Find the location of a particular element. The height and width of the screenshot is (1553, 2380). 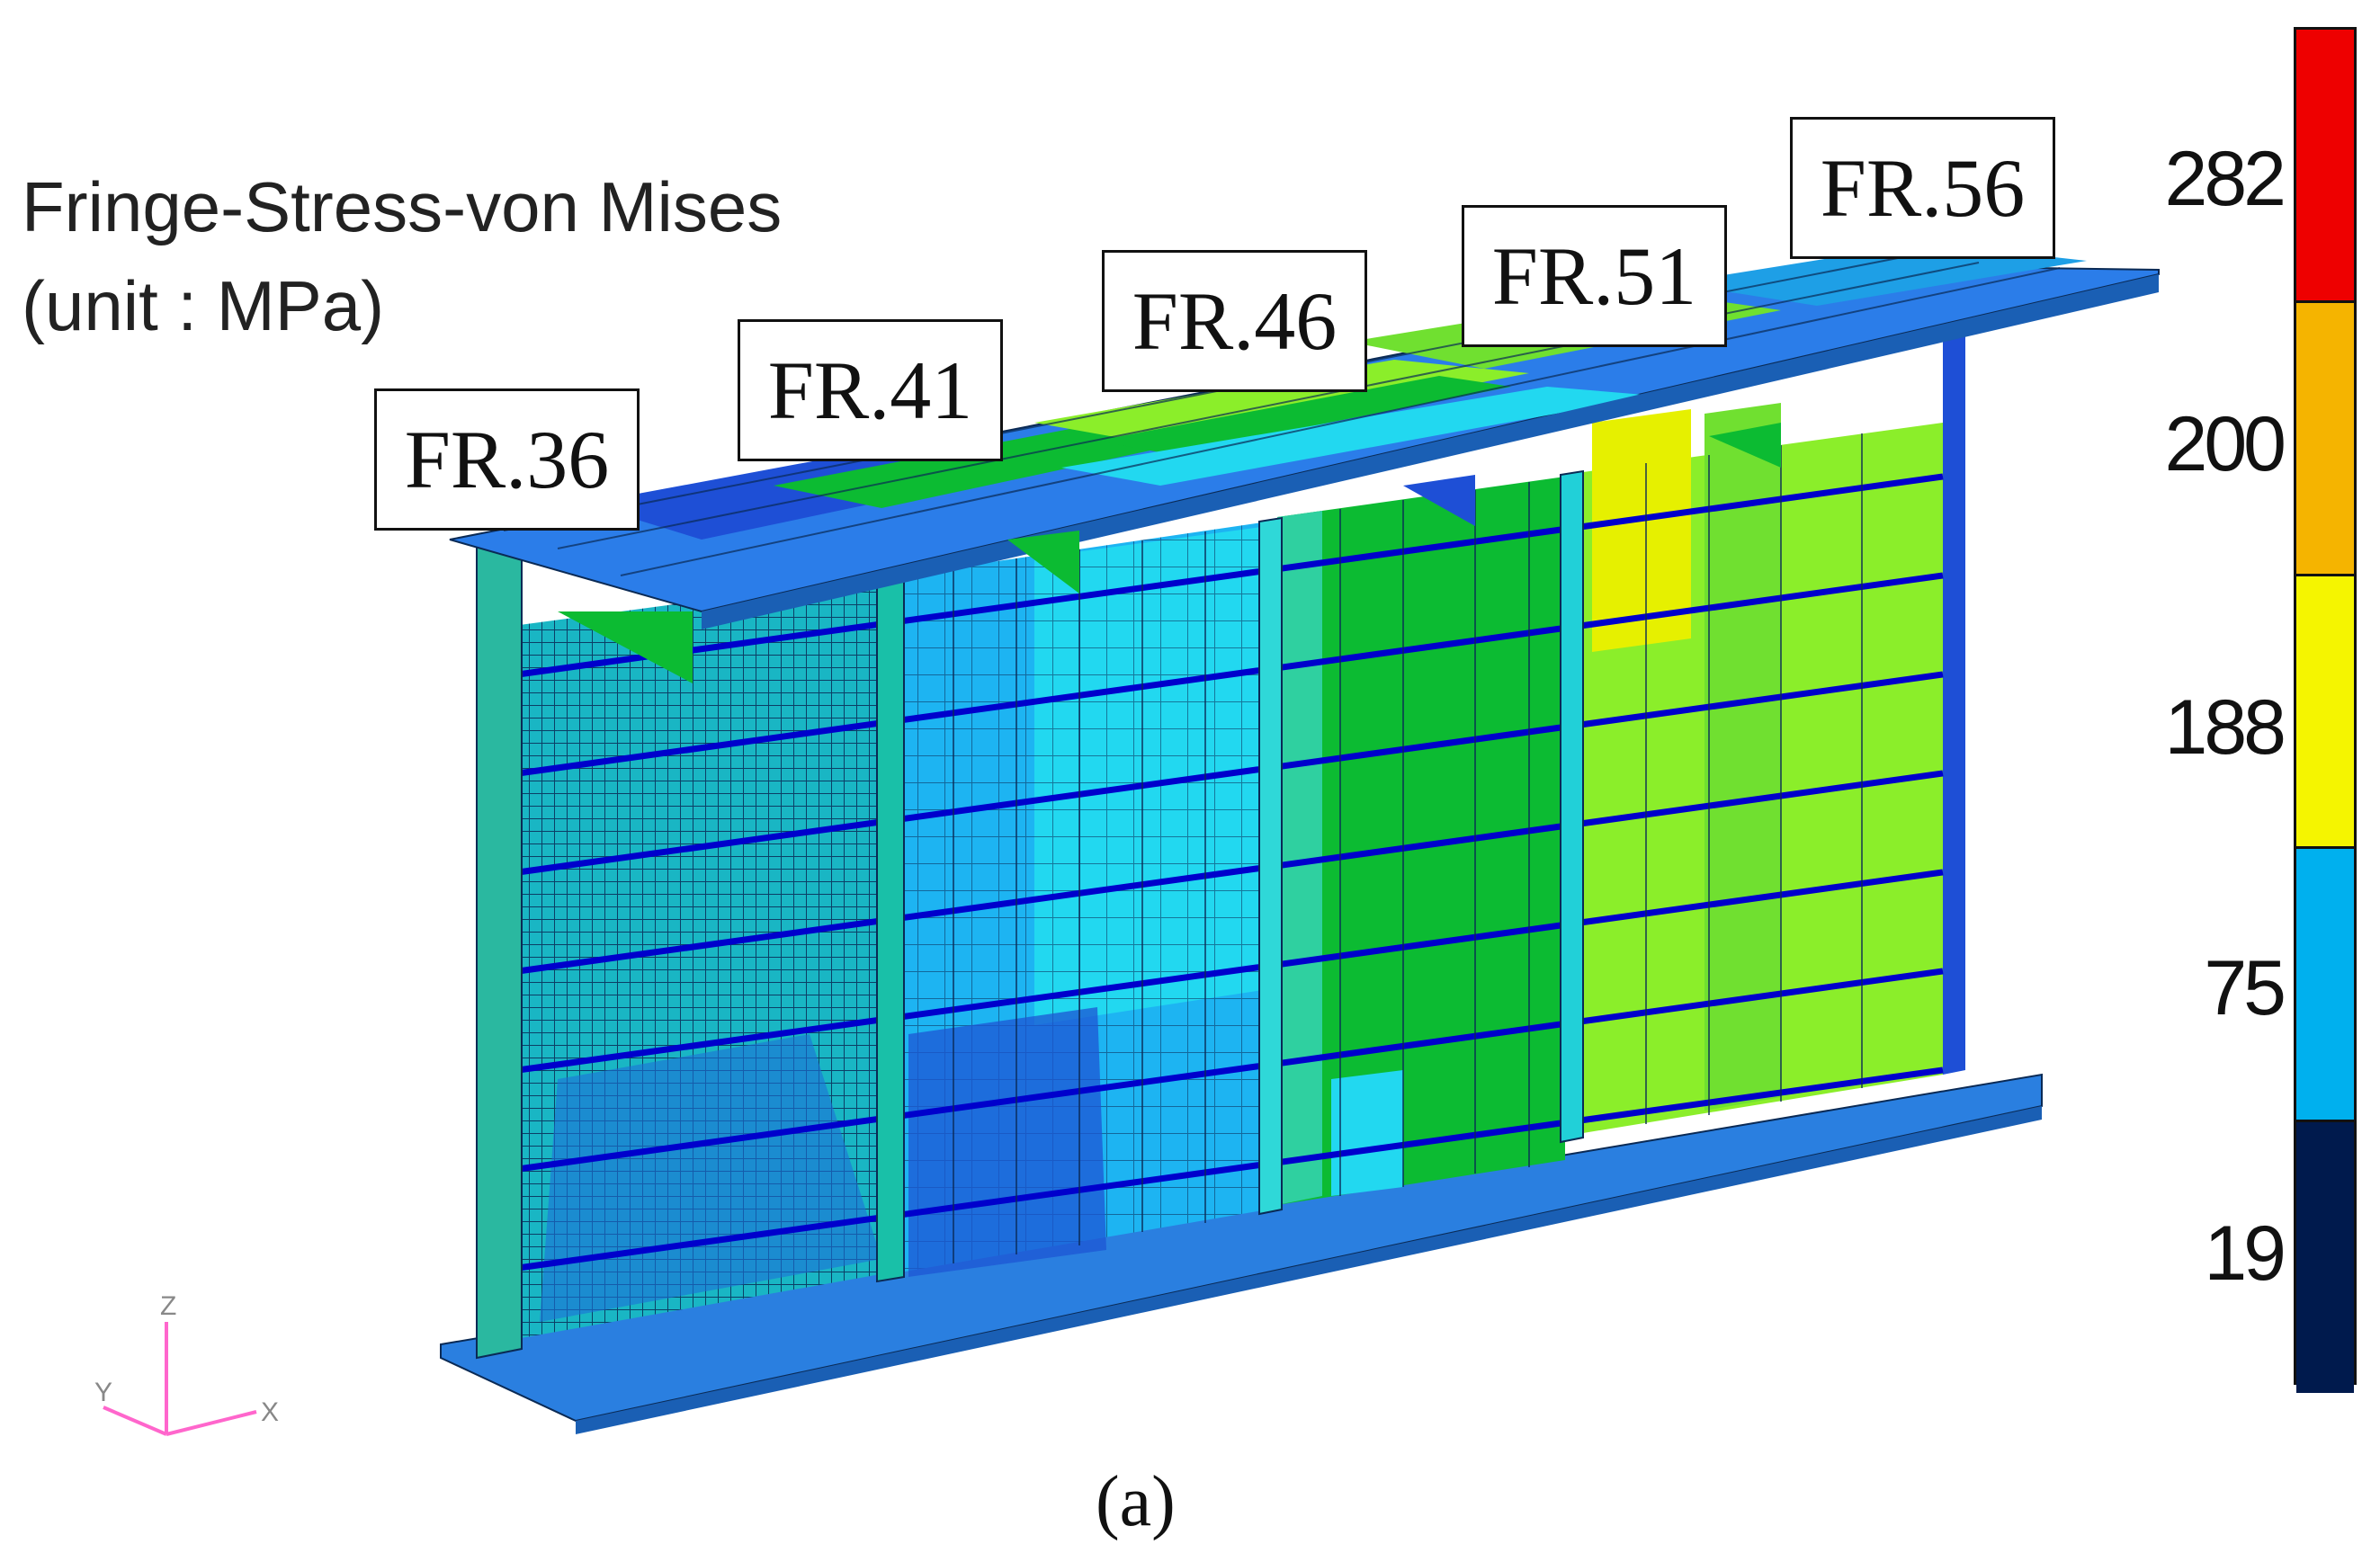

frame-label-fr36: FR.36 is located at coordinates (507, 459).